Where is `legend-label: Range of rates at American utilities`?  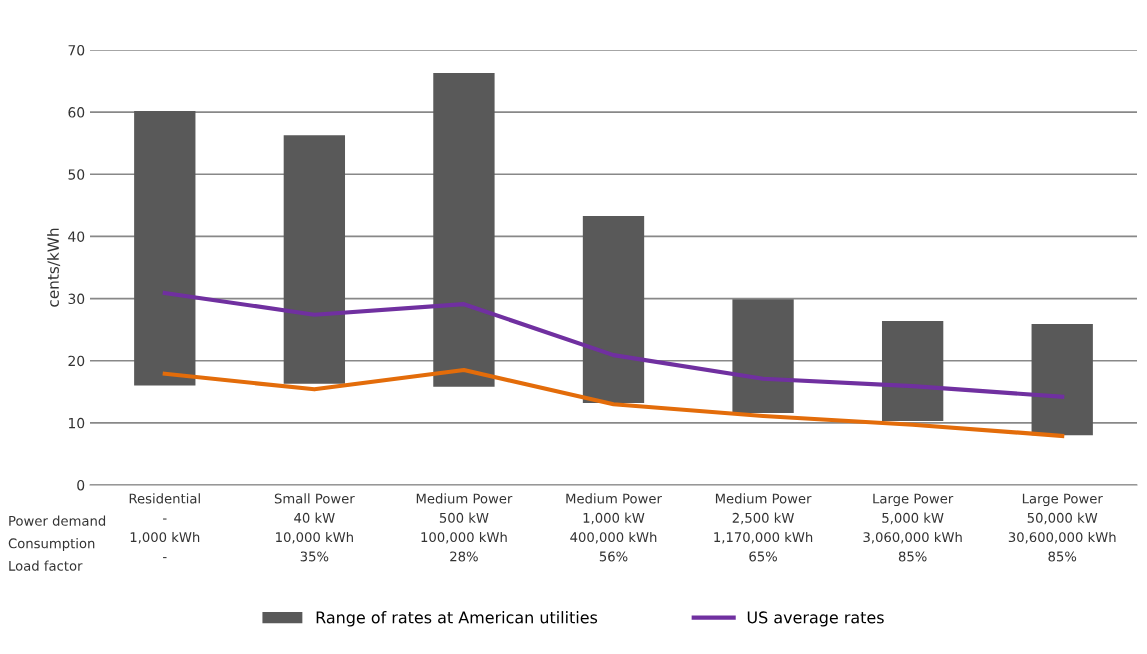 legend-label: Range of rates at American utilities is located at coordinates (457, 619).